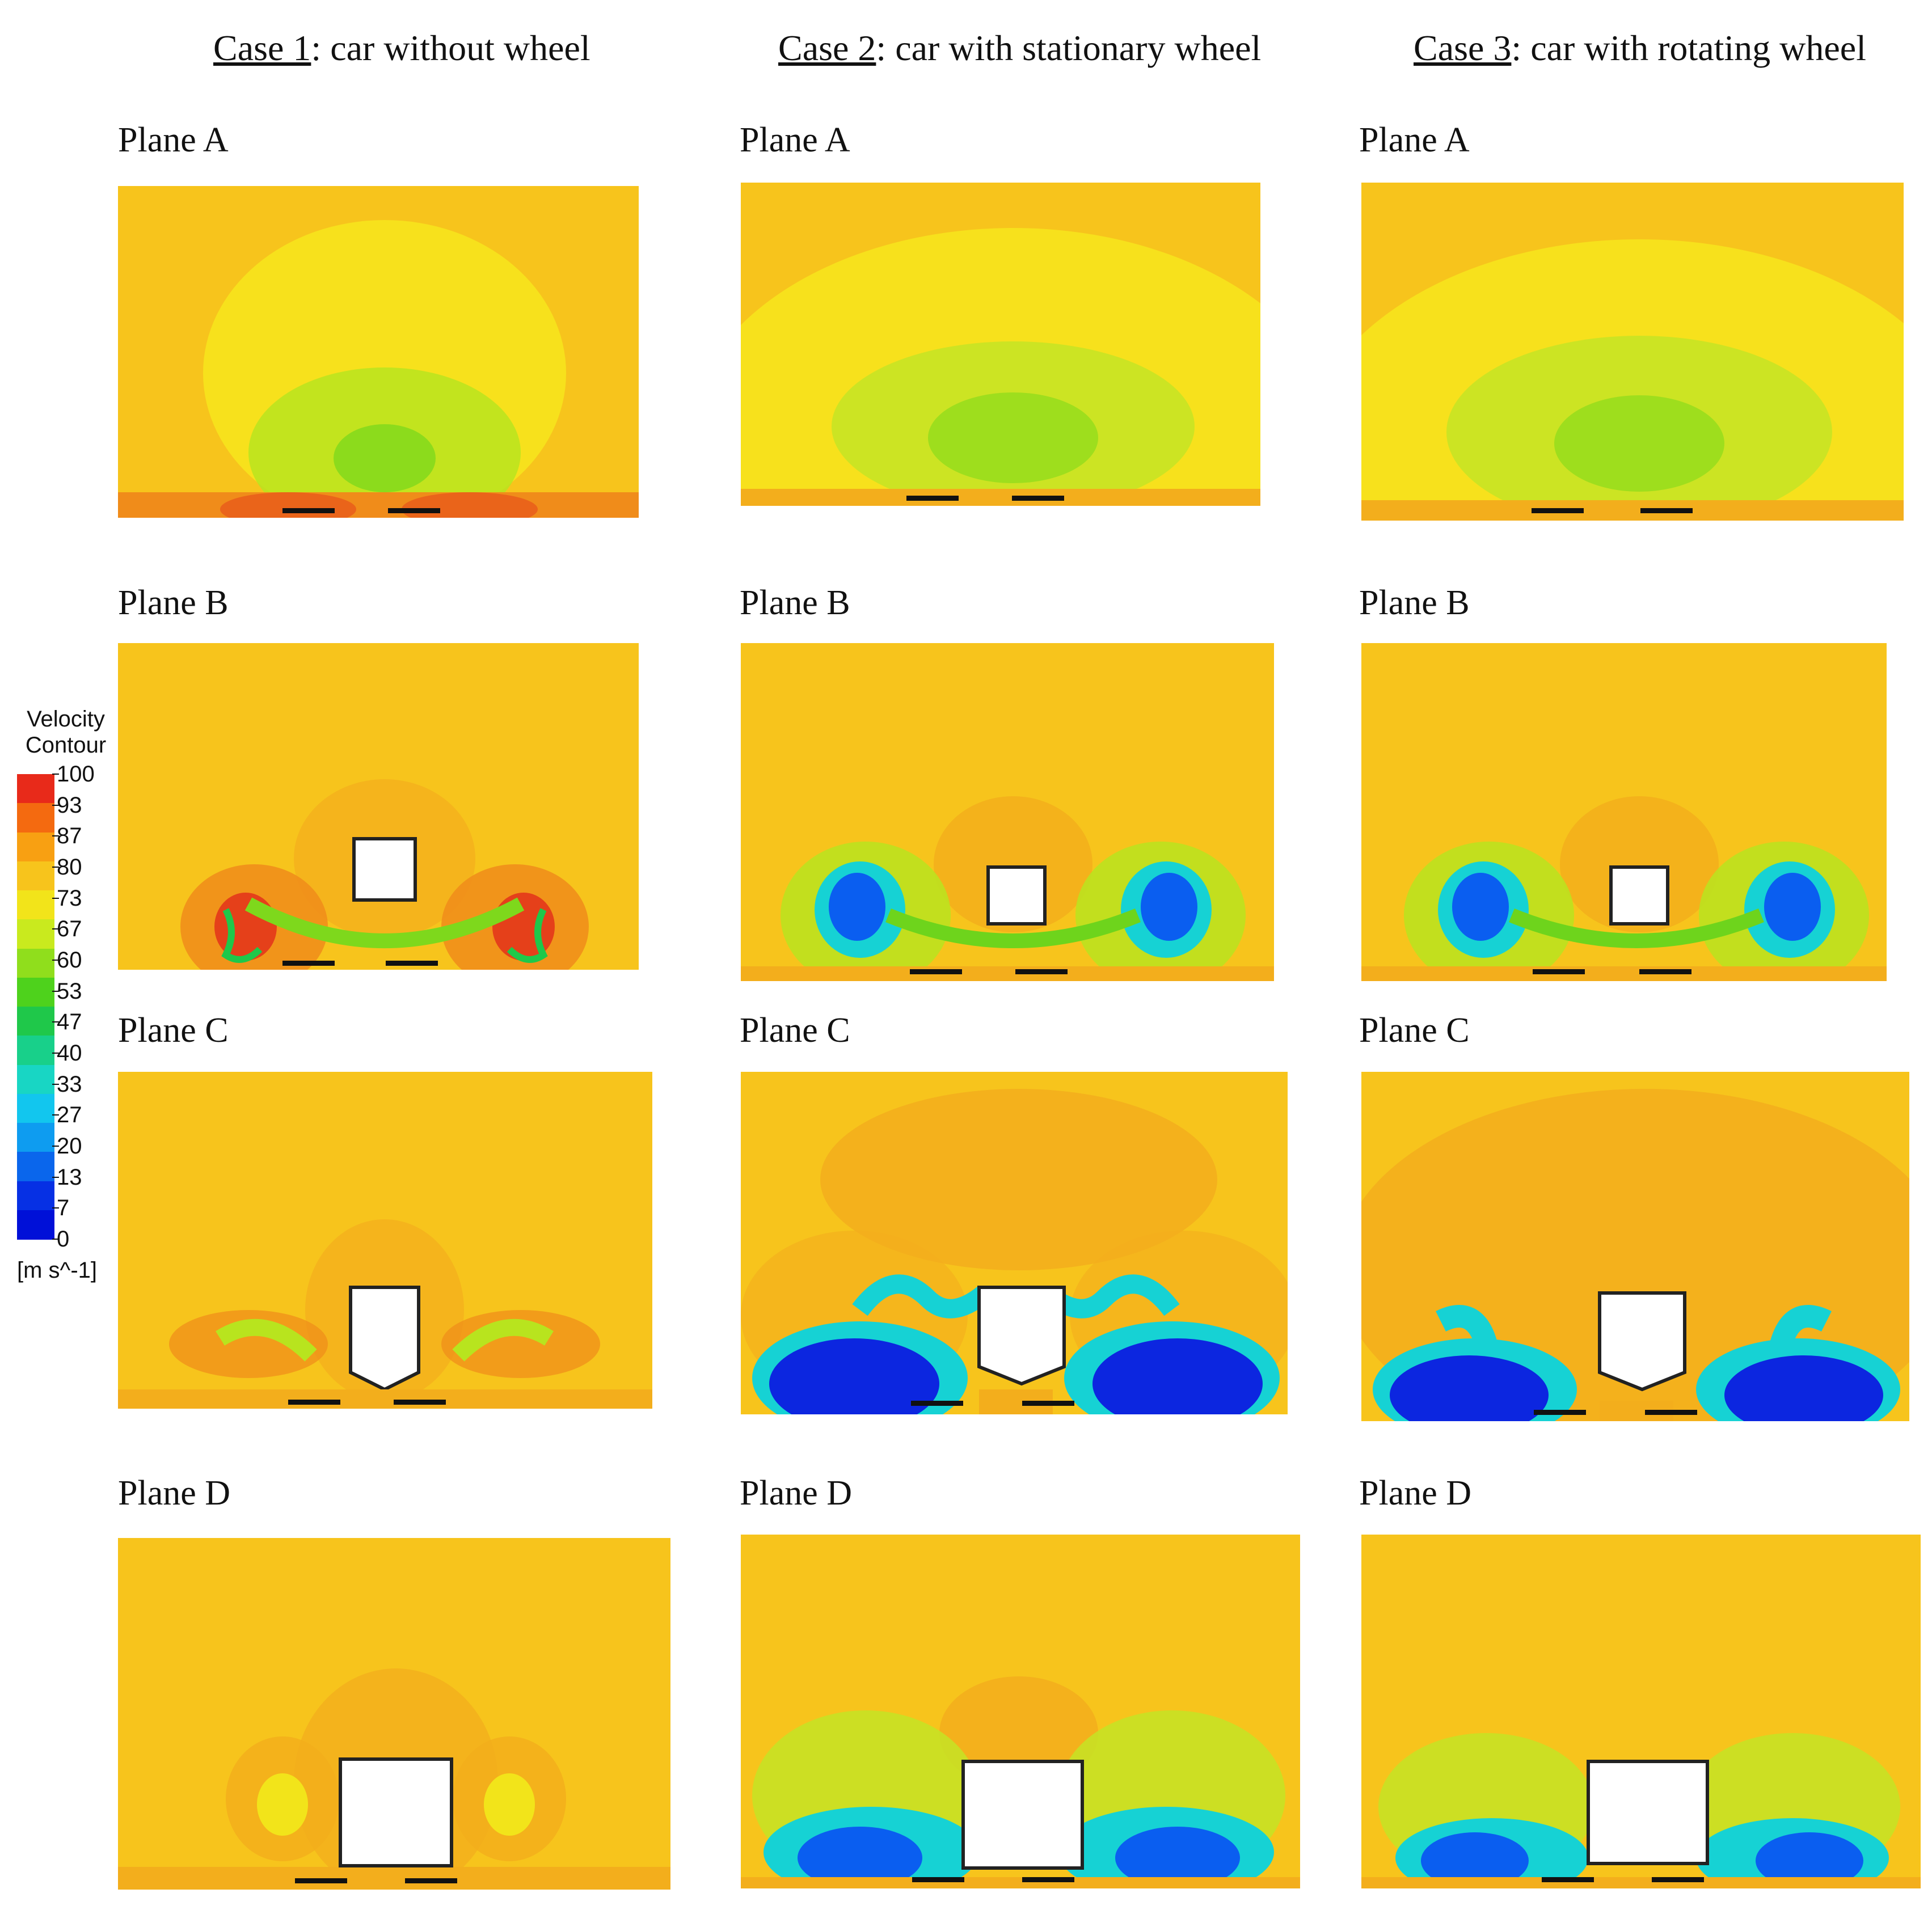 This screenshot has width=1932, height=1910. Describe the element at coordinates (827, 48) in the screenshot. I see `case-2-prefix: Case 2` at that location.